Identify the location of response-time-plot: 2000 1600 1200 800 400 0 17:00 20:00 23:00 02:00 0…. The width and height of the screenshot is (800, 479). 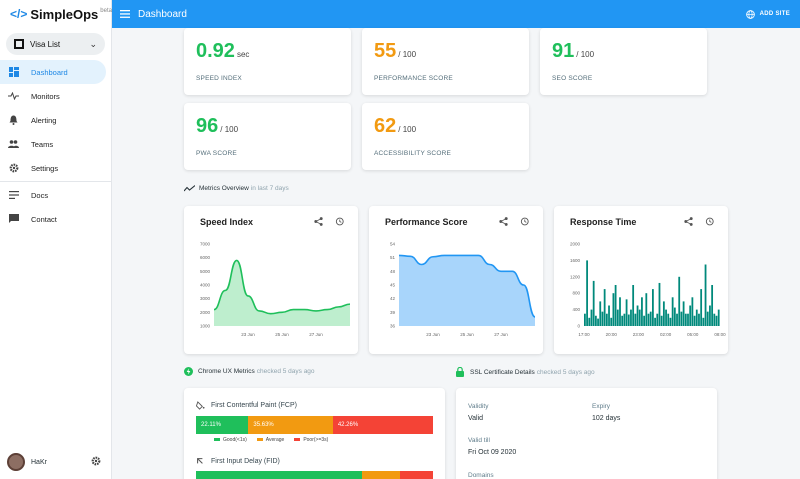
(648, 290).